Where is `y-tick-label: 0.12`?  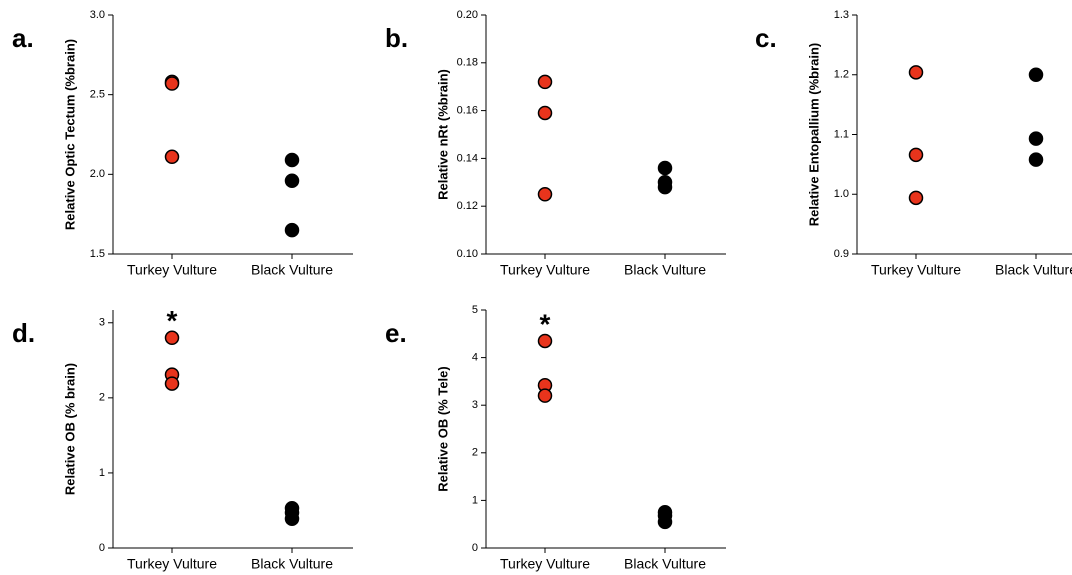 y-tick-label: 0.12 is located at coordinates (467, 206).